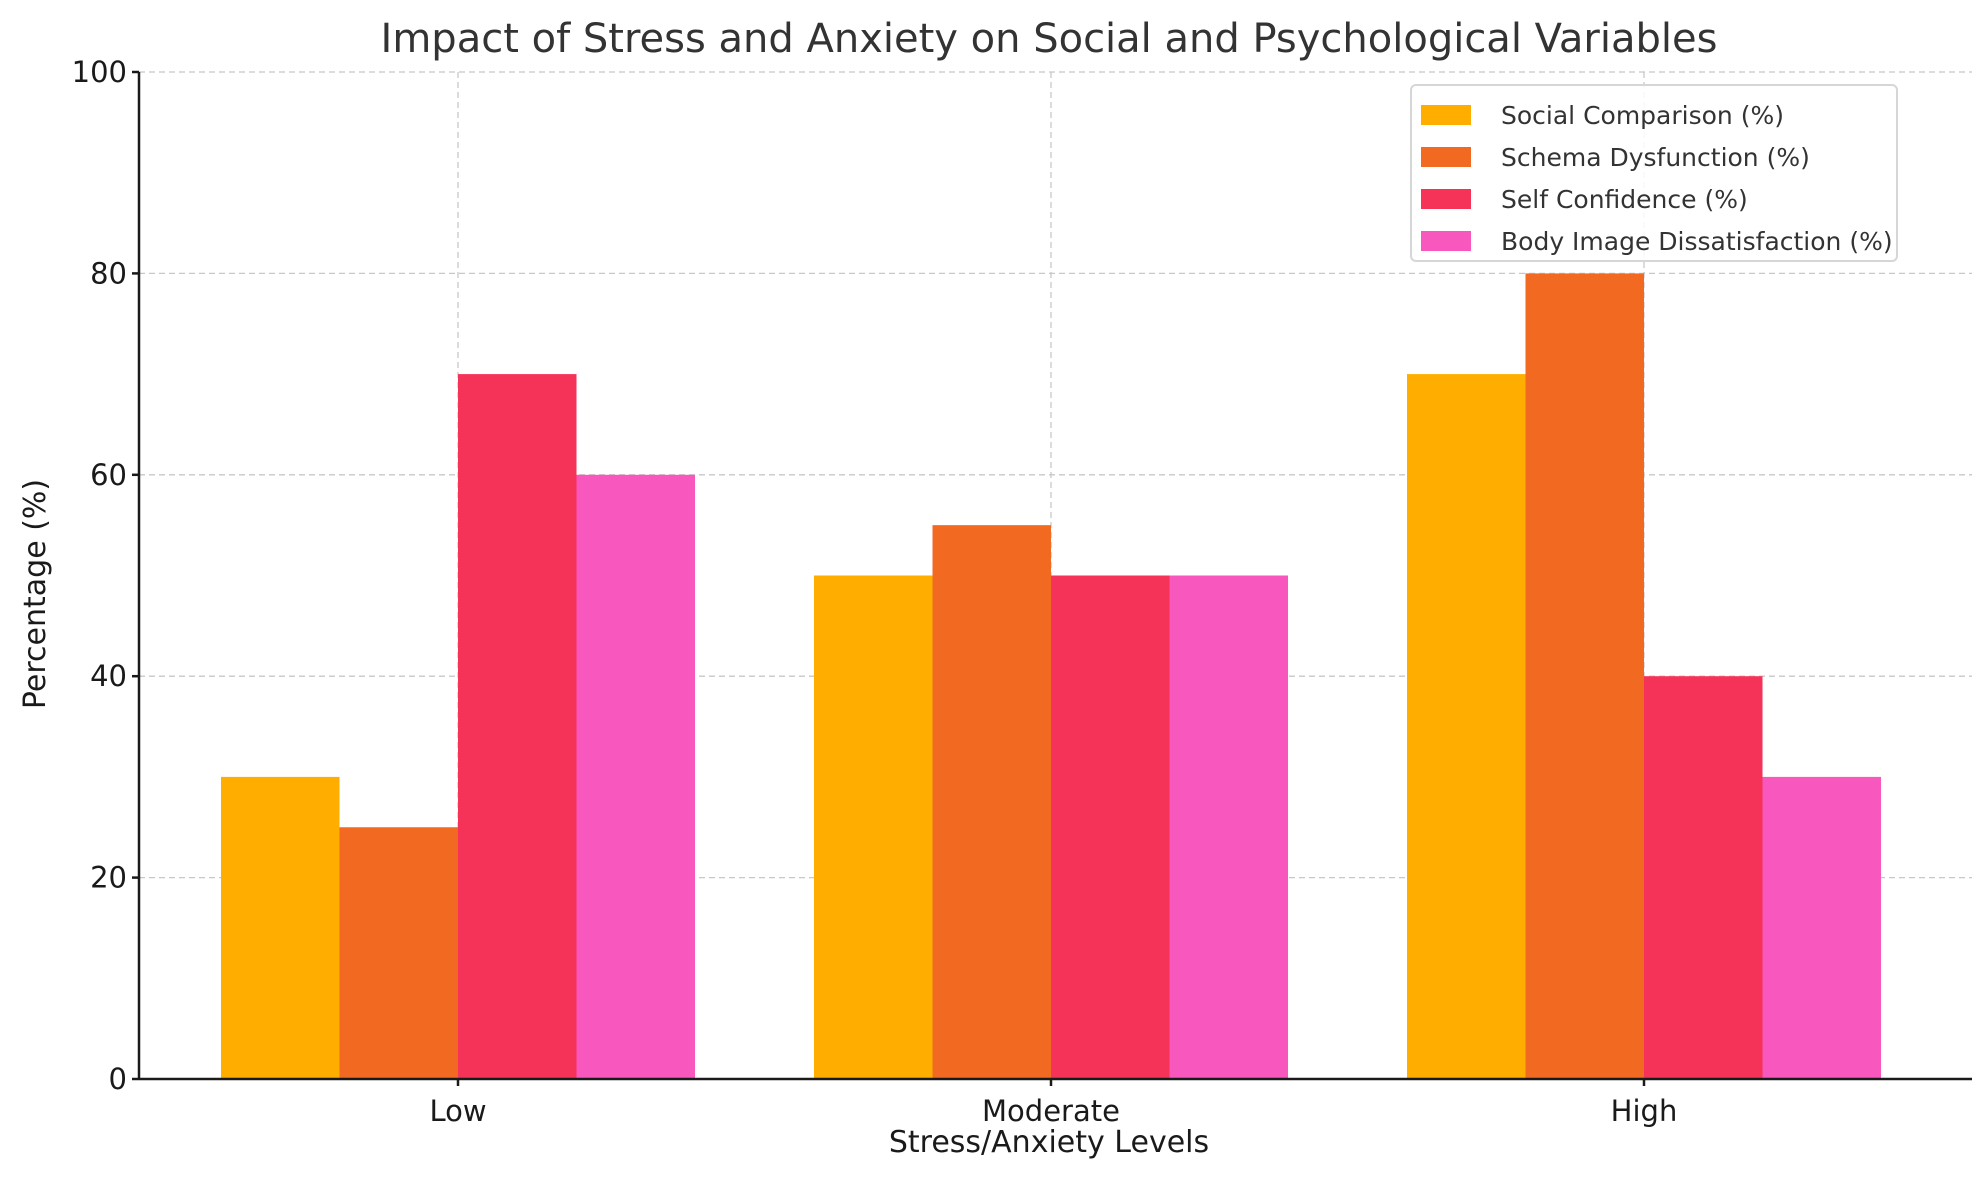  Describe the element at coordinates (1655, 157) in the screenshot. I see `legend-label: Schema Dysfunction (%)` at that location.